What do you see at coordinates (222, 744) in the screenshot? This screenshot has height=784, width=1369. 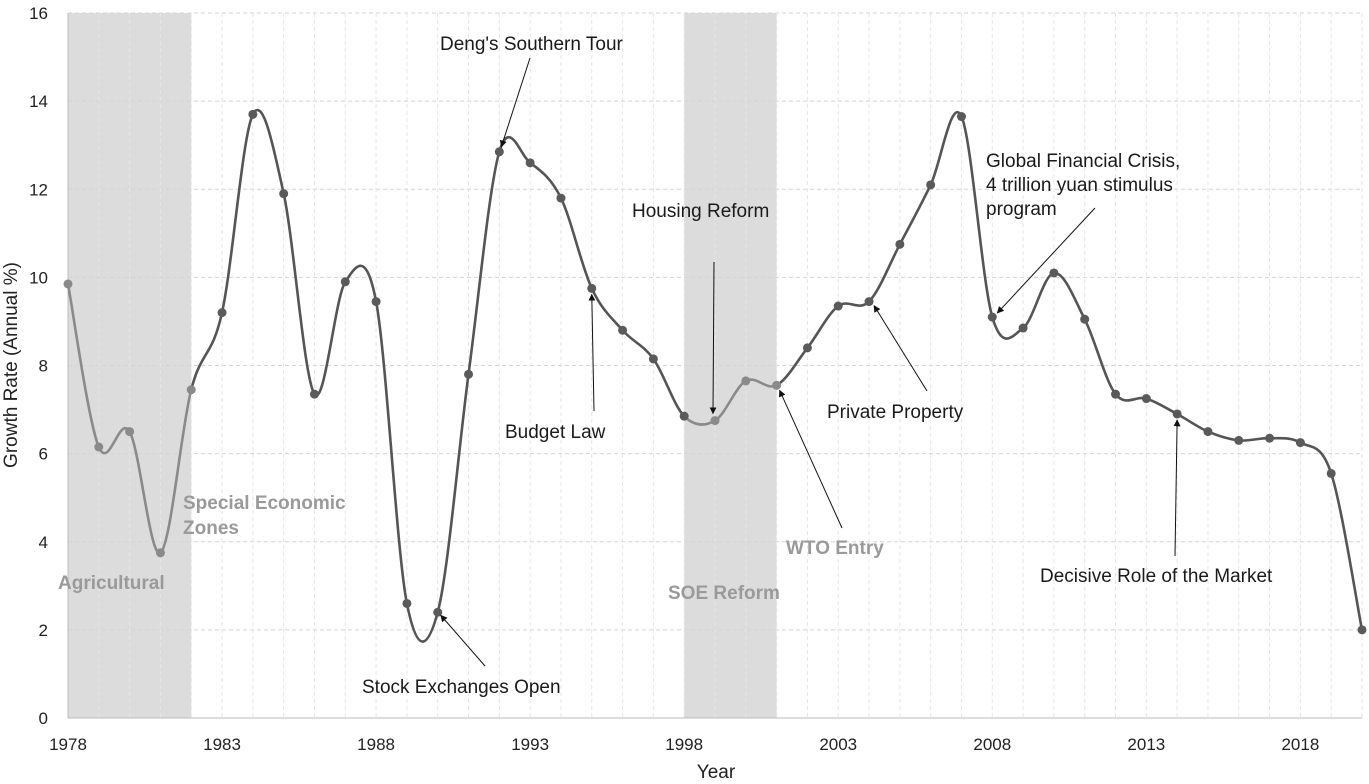 I see `x-tick-label: 1983` at bounding box center [222, 744].